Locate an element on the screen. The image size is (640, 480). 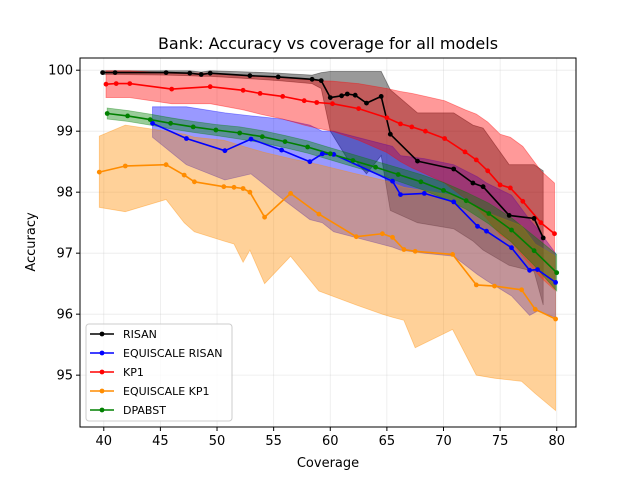
legend-label-kp1: KP1 is located at coordinates (133, 372).